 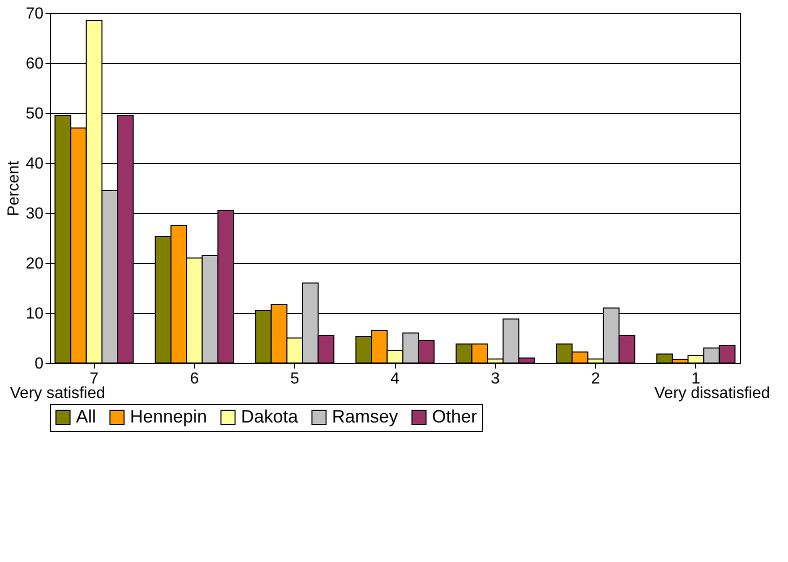 What do you see at coordinates (35, 164) in the screenshot?
I see `y-tick-label: 40` at bounding box center [35, 164].